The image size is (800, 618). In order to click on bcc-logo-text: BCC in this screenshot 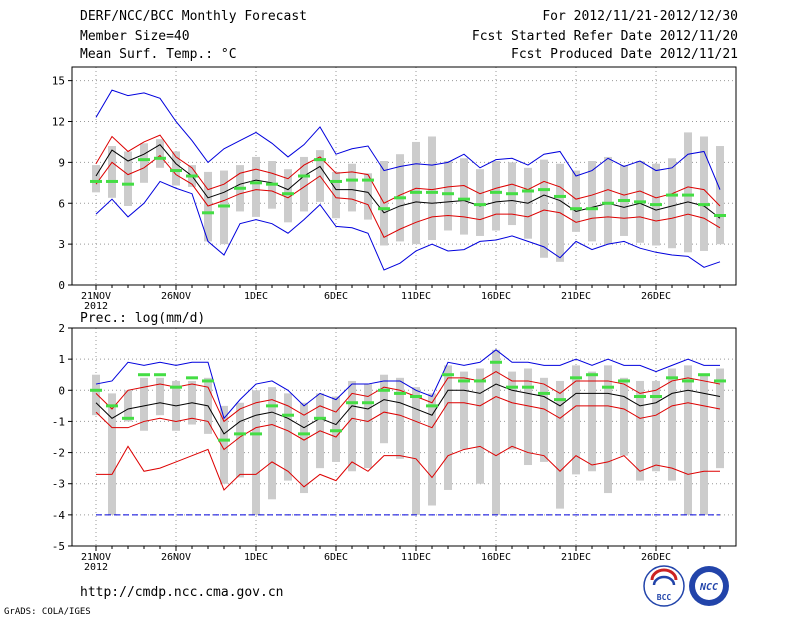, I will do `click(664, 597)`.